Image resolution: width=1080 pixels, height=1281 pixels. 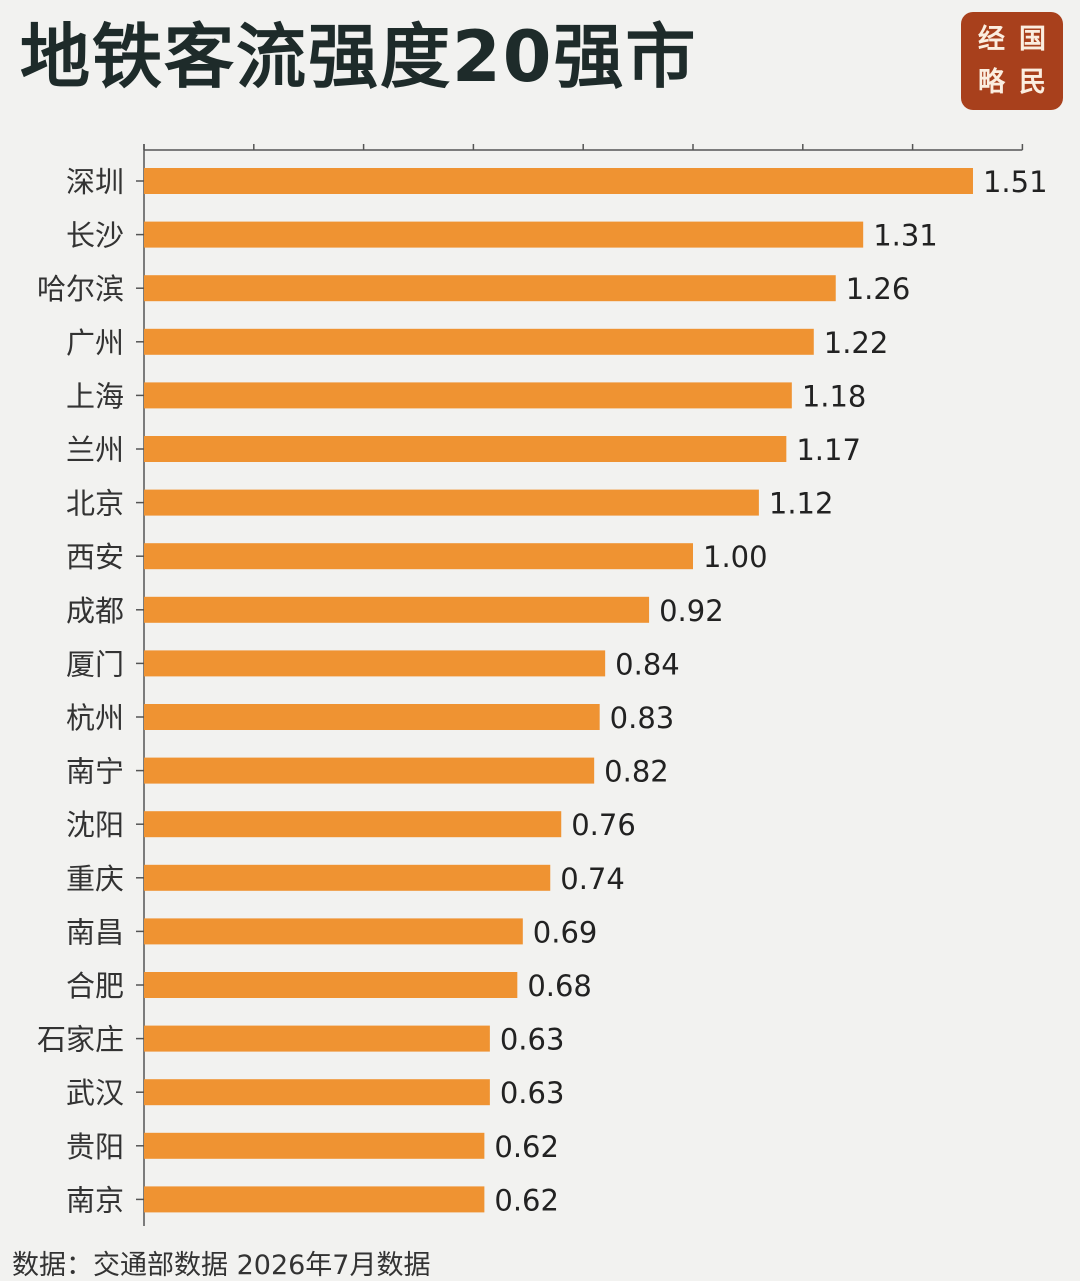 What do you see at coordinates (559, 986) in the screenshot?
I see `data-label: 0.68` at bounding box center [559, 986].